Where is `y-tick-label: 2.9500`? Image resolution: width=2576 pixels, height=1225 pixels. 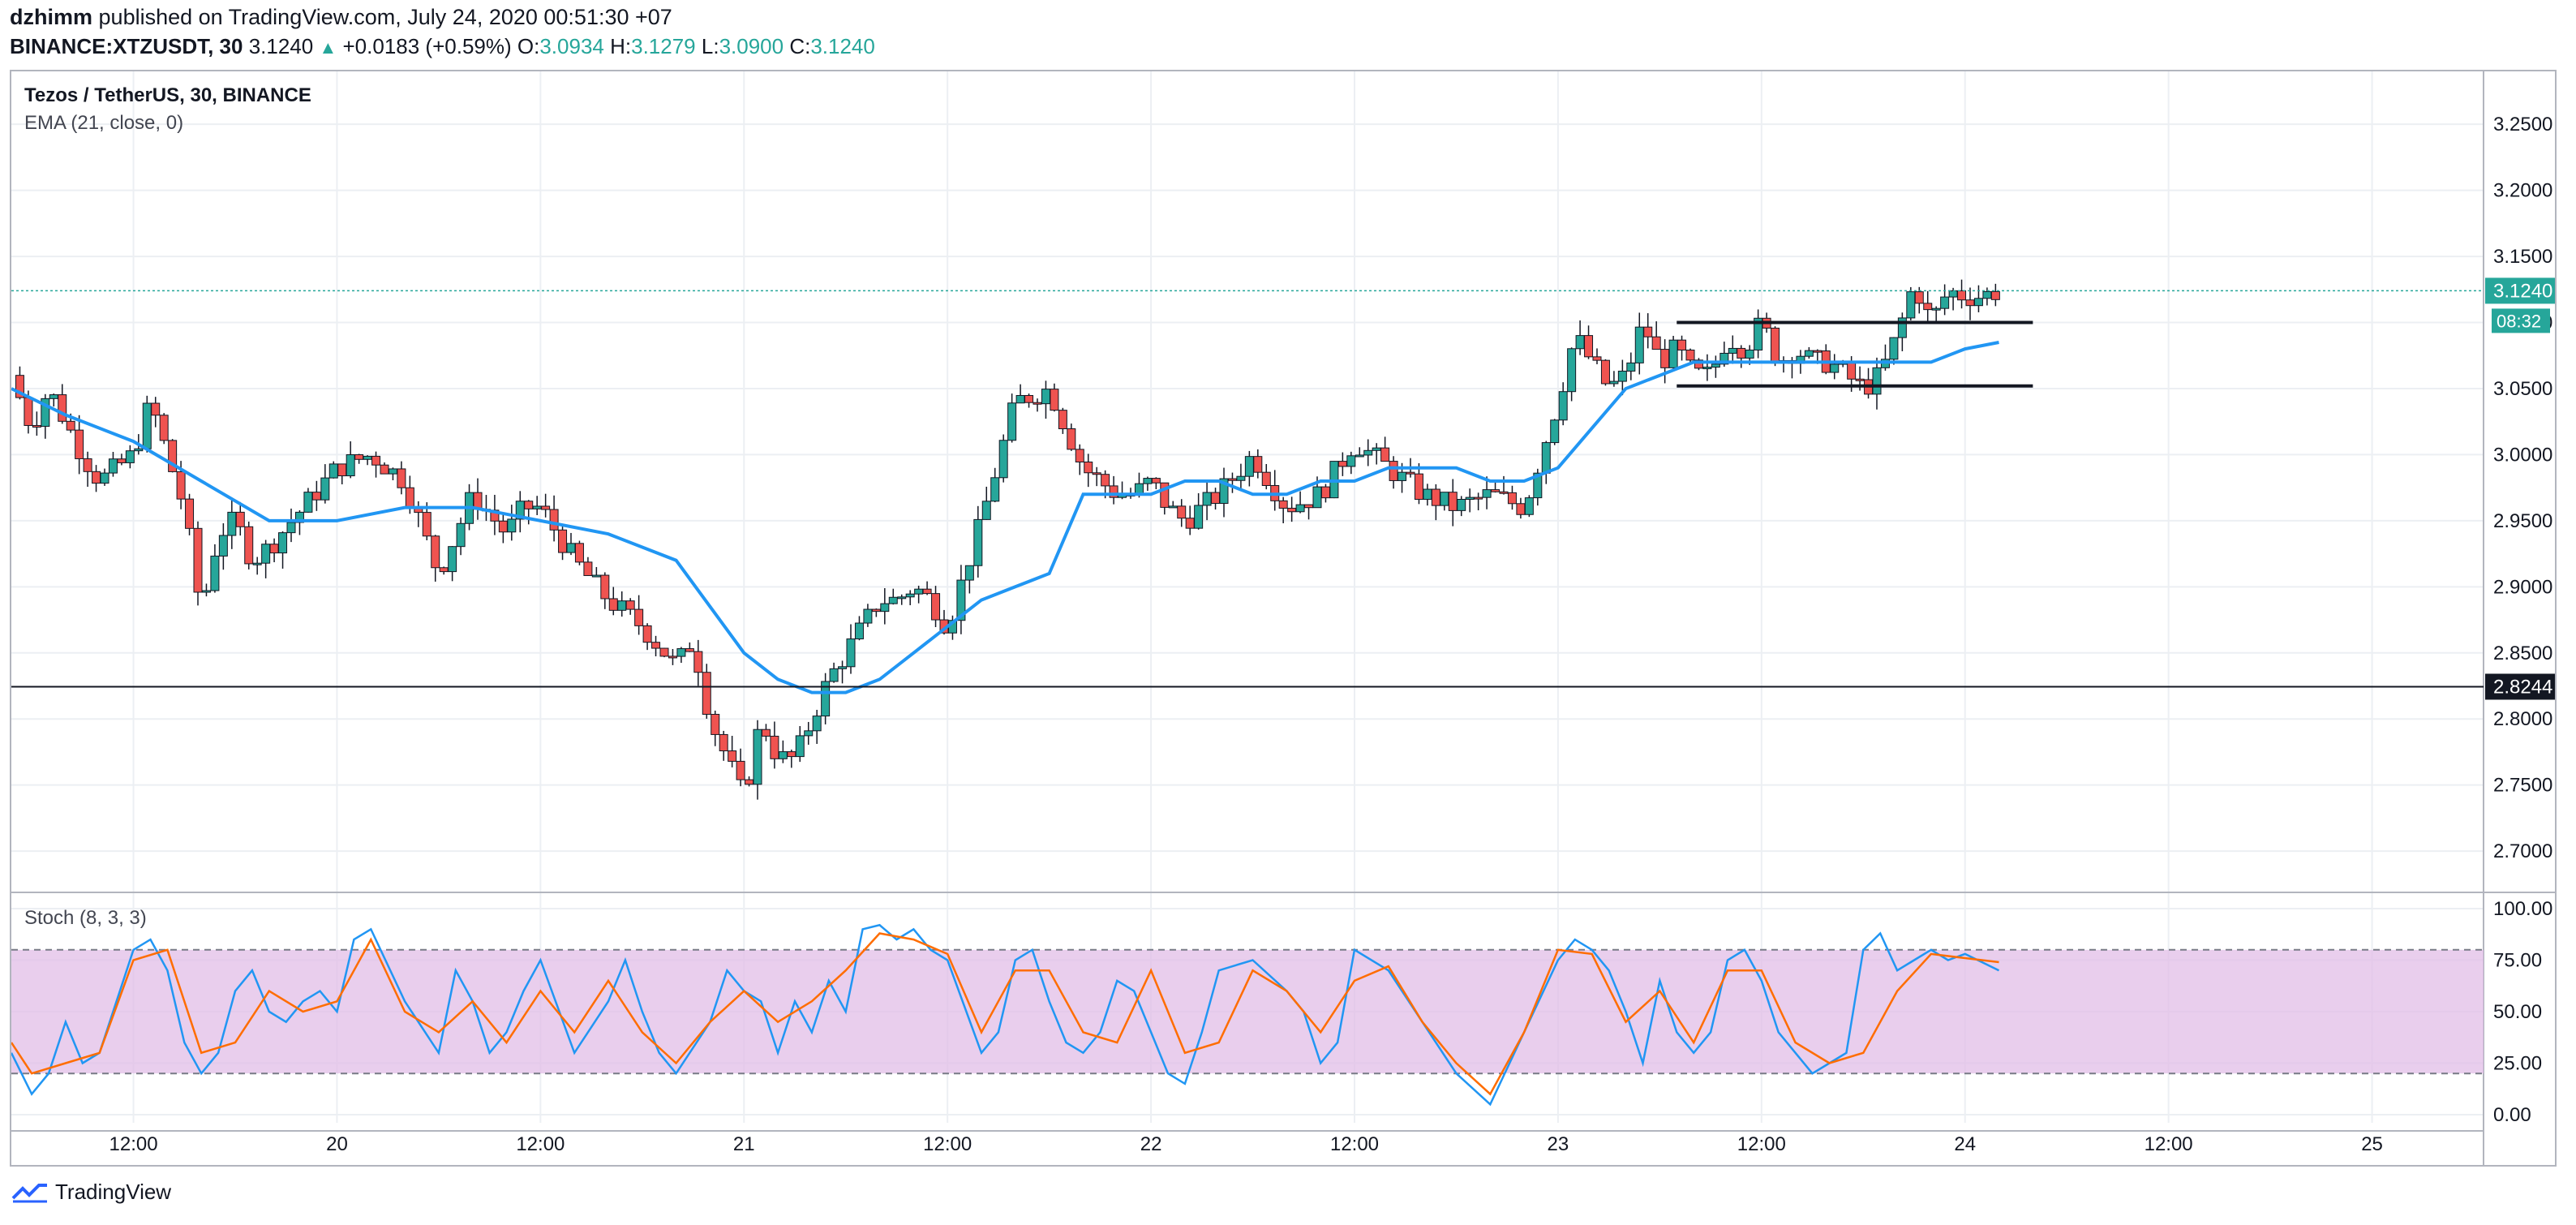
y-tick-label: 2.9500 is located at coordinates (2522, 521).